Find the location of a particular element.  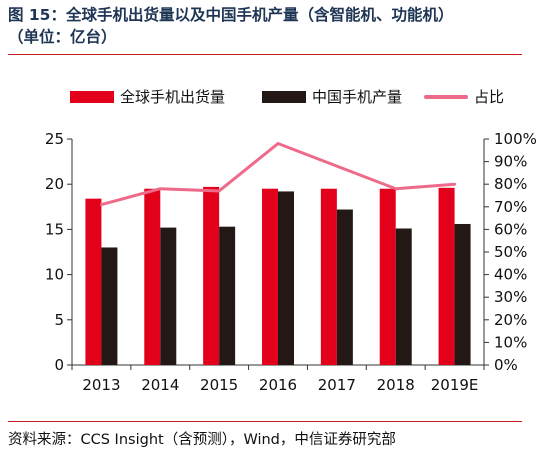

y-right-tick-label: 10% is located at coordinates (510, 342).